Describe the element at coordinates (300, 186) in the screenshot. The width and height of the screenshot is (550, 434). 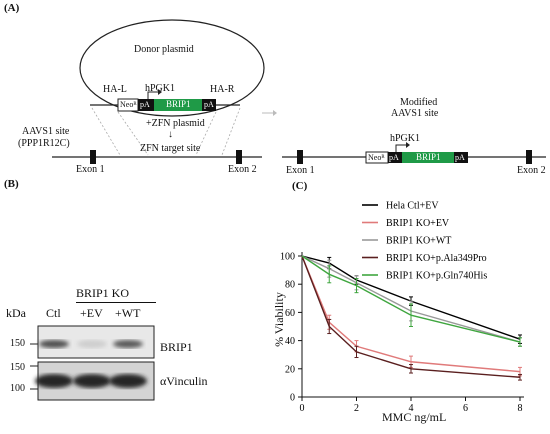
I see `panel-c-label: (C)` at that location.